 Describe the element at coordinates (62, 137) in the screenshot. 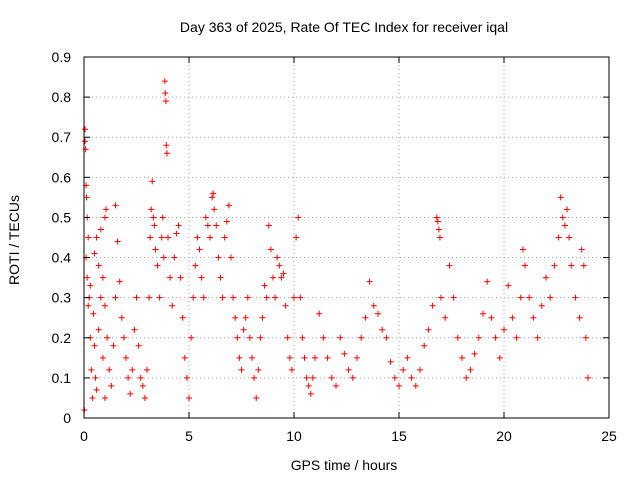

I see `y-tick-label: 0.7` at that location.